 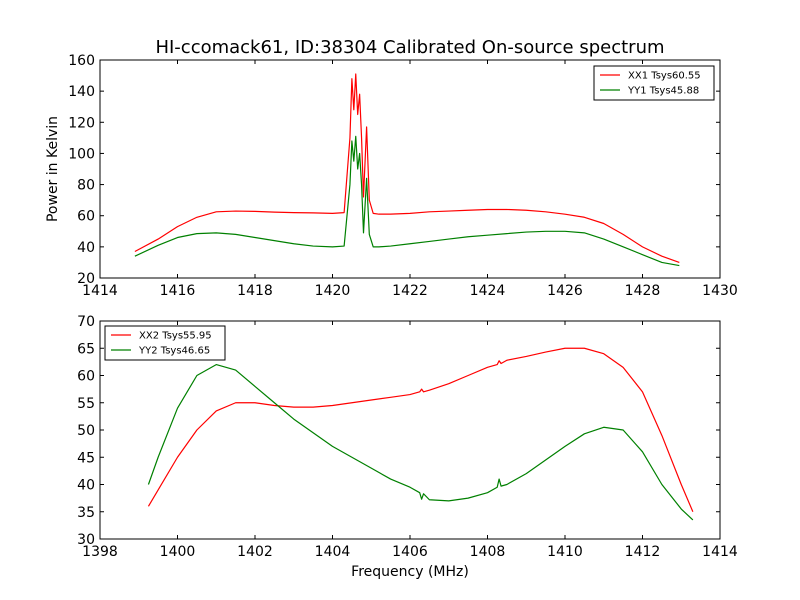 What do you see at coordinates (86, 322) in the screenshot?
I see `y-tick-label: 70` at bounding box center [86, 322].